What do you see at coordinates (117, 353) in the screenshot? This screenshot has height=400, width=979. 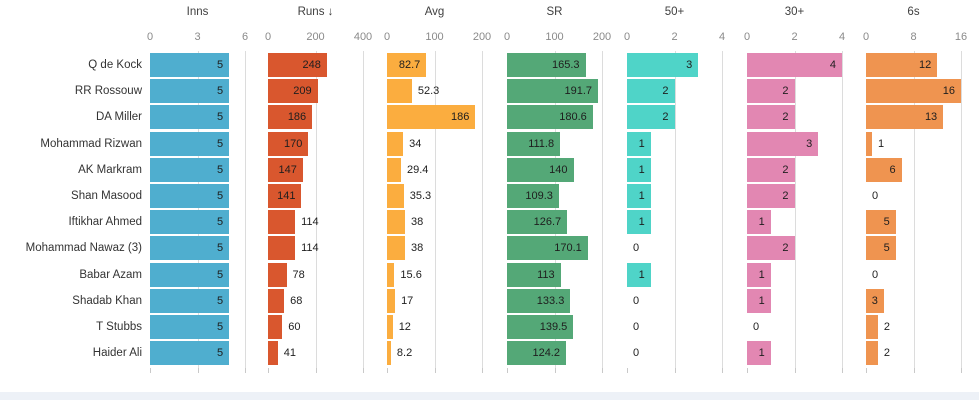 I see `row-label-haider-ali: Haider Ali` at bounding box center [117, 353].